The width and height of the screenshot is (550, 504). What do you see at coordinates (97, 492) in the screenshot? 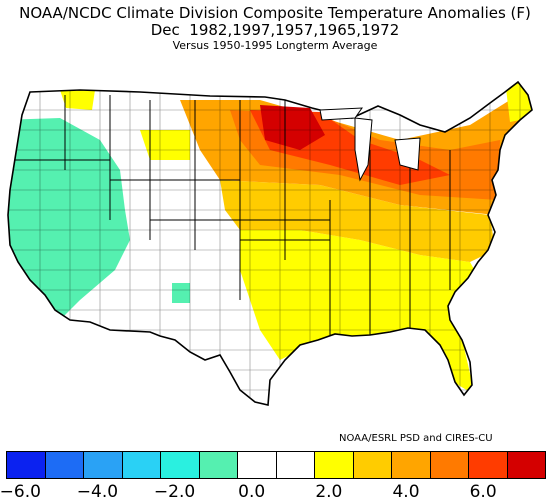
I see `colorbar-tick-label: −4.0` at bounding box center [97, 492].